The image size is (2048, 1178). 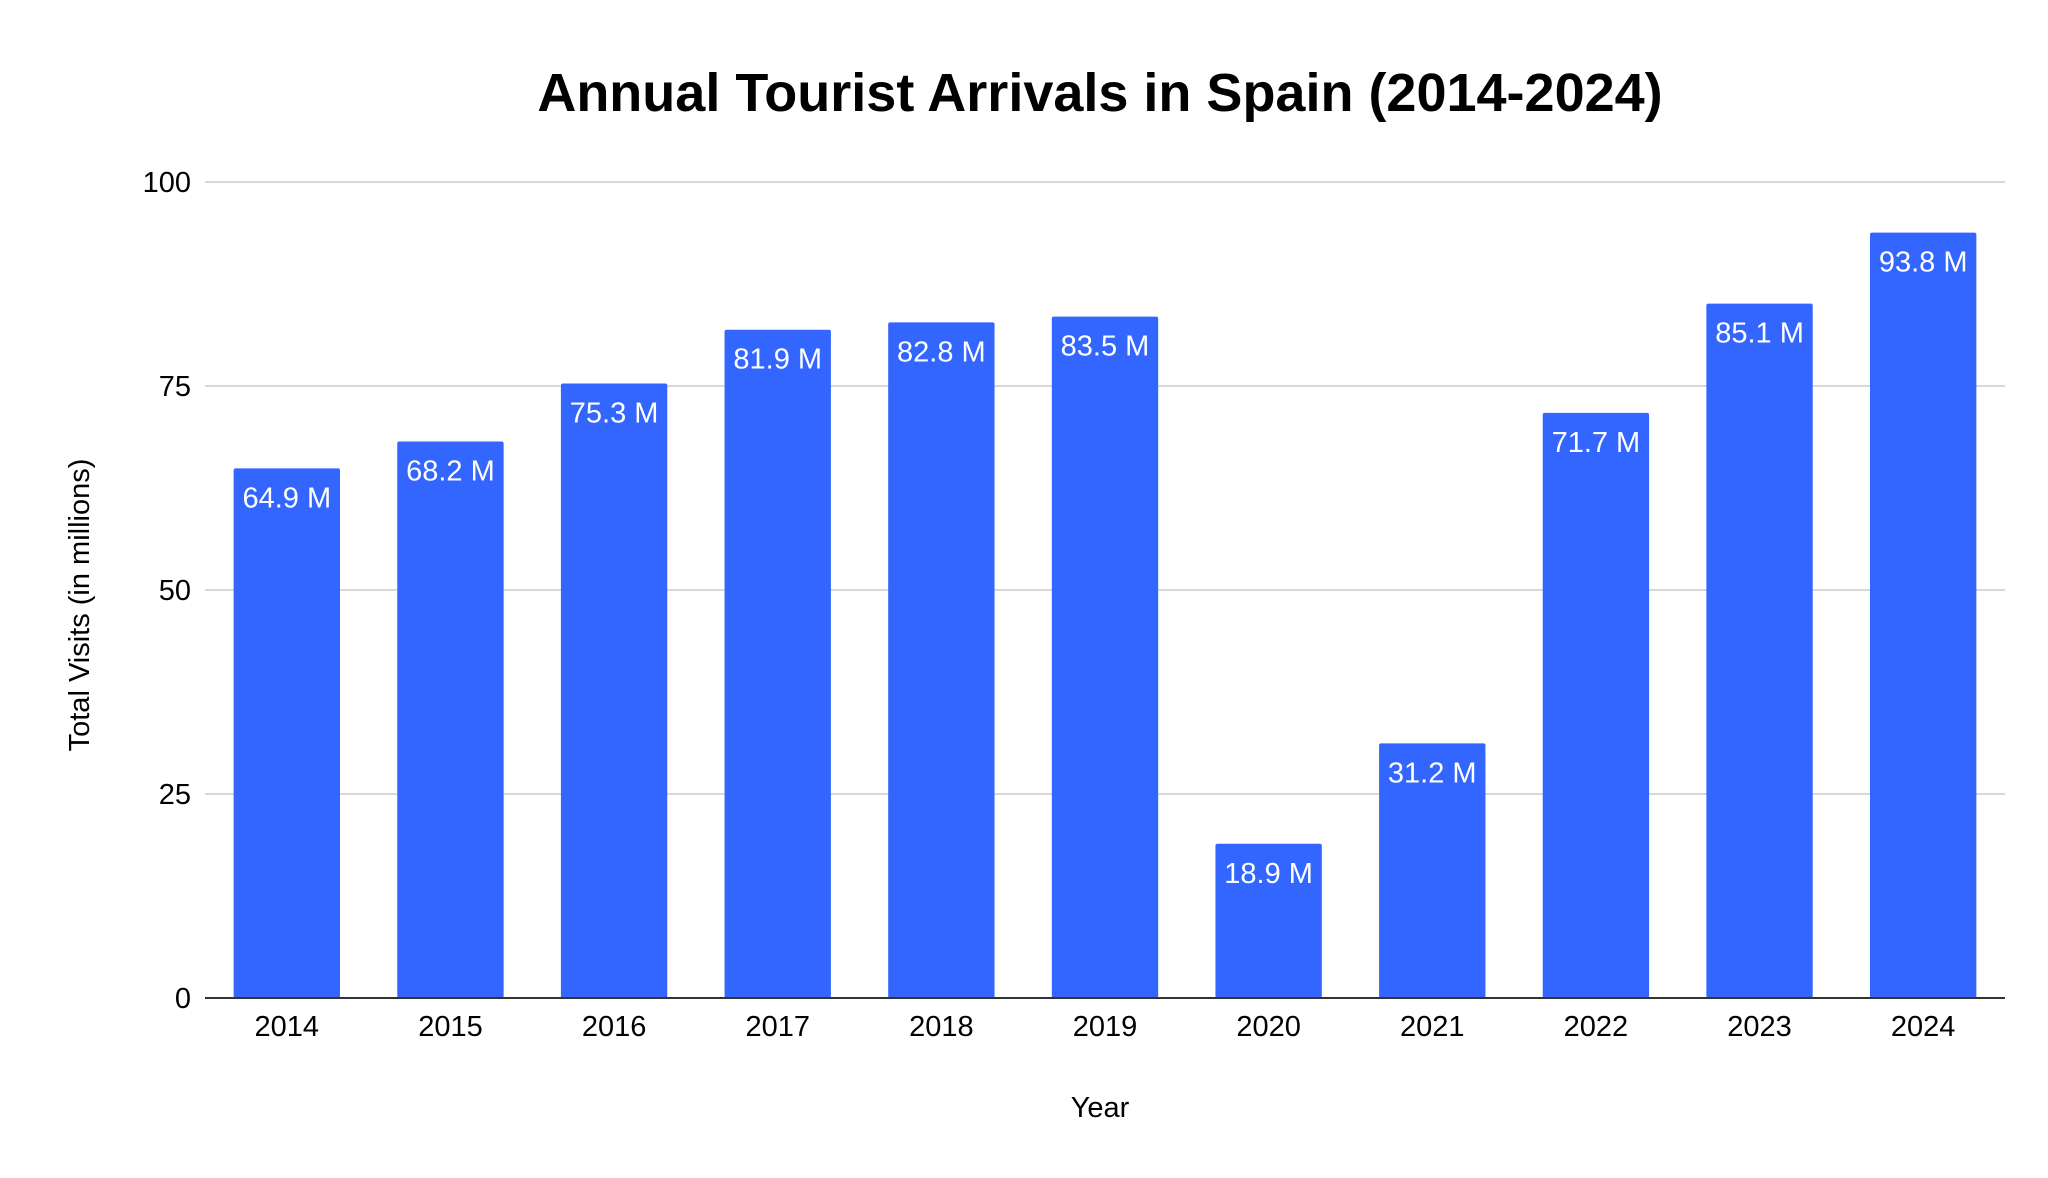 I want to click on data-label-2021: 31.2 M, so click(x=1432, y=773).